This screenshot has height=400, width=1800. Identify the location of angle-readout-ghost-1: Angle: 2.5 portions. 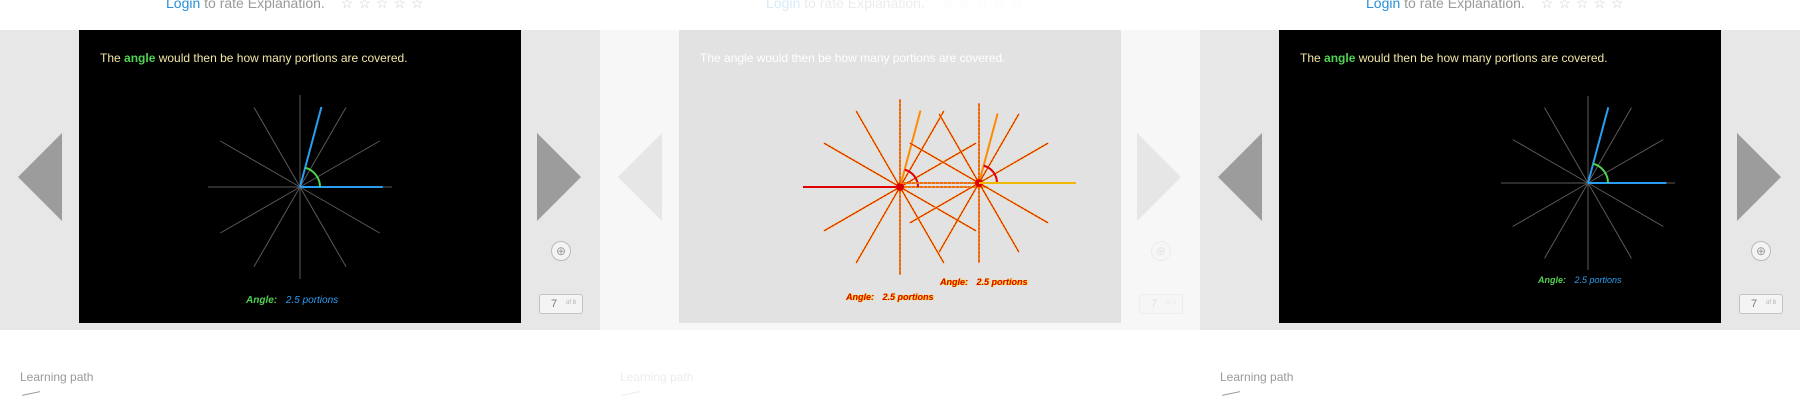
(890, 297).